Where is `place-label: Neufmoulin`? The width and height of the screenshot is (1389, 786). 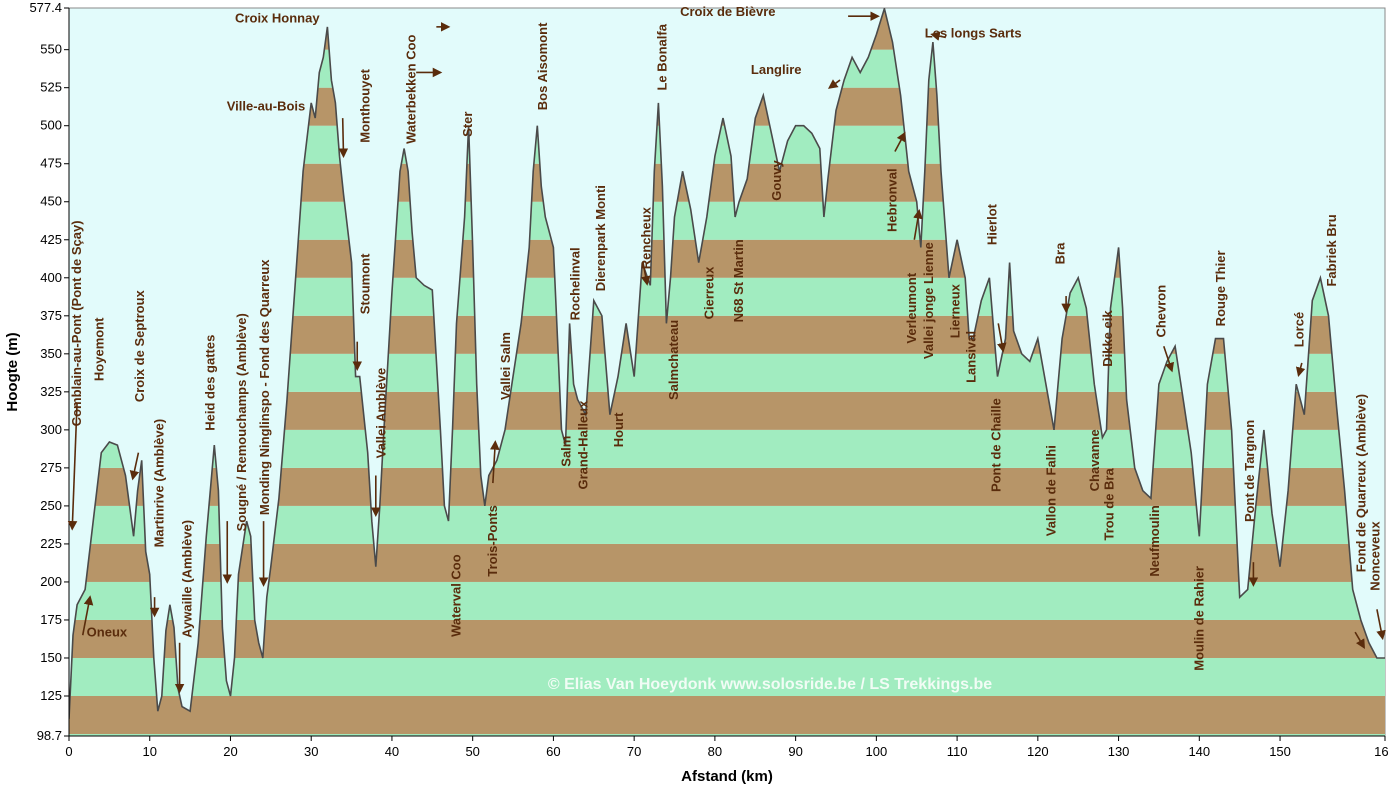 place-label: Neufmoulin is located at coordinates (1154, 541).